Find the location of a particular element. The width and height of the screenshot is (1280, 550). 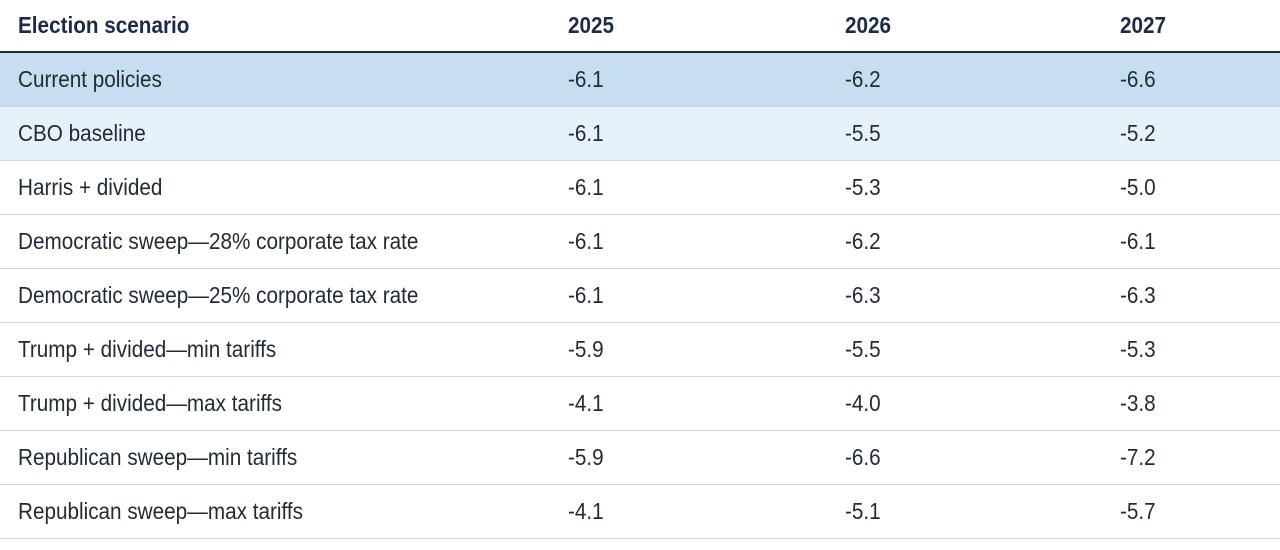

row-value-2026: -5.3 is located at coordinates (863, 187).